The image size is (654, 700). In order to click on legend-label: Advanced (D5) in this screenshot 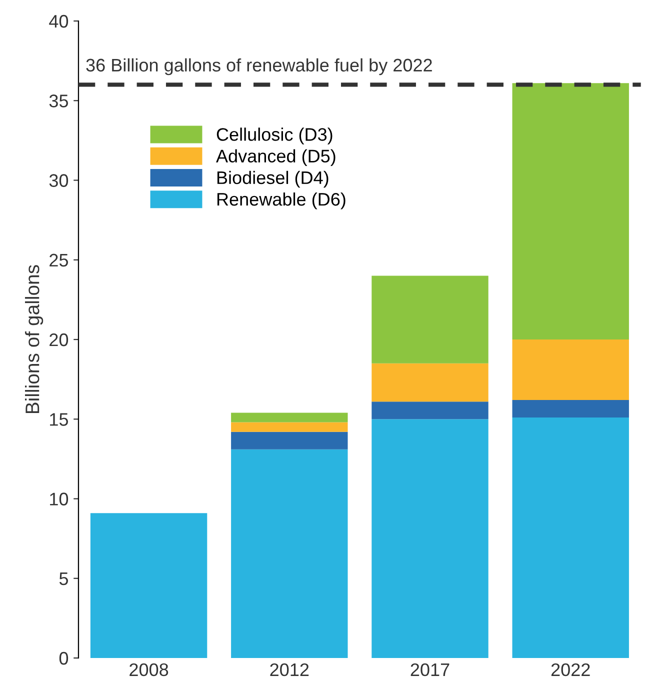, I will do `click(276, 157)`.